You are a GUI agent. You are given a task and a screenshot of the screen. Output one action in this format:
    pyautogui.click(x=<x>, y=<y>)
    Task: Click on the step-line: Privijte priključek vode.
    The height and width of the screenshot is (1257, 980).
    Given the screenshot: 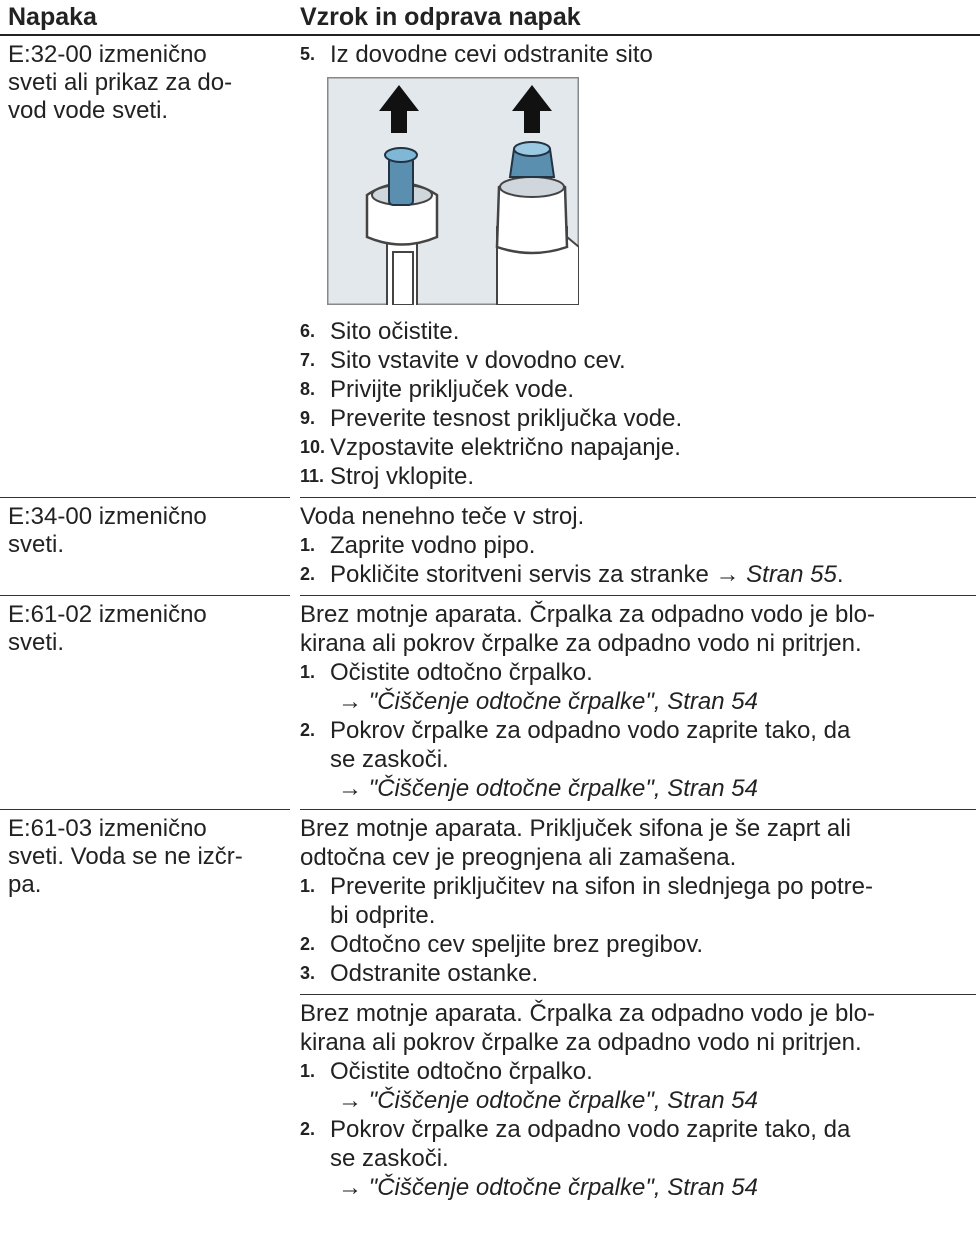 What is the action you would take?
    pyautogui.click(x=452, y=389)
    